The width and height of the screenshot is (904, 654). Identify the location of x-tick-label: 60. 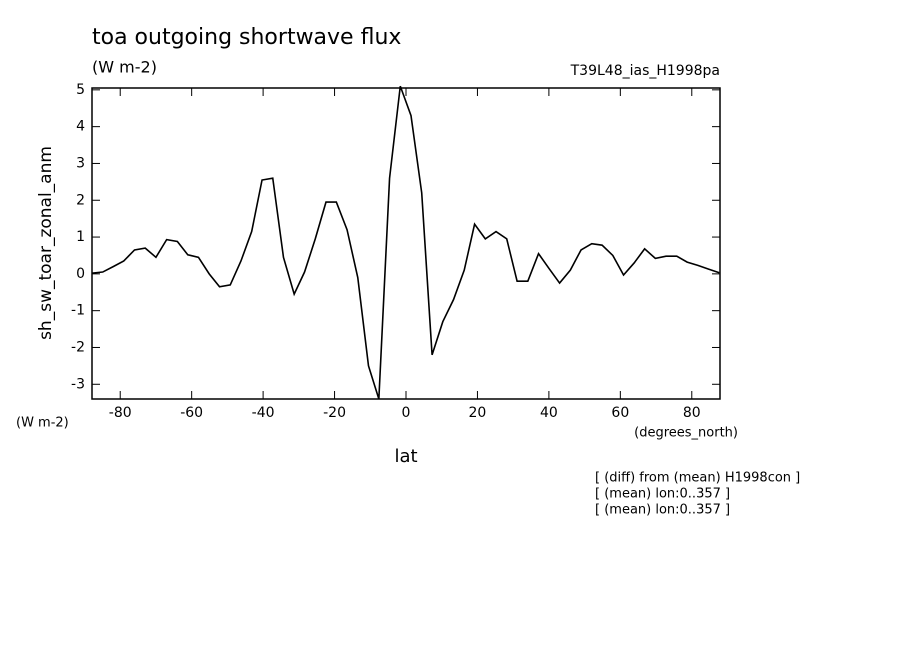
(620, 413).